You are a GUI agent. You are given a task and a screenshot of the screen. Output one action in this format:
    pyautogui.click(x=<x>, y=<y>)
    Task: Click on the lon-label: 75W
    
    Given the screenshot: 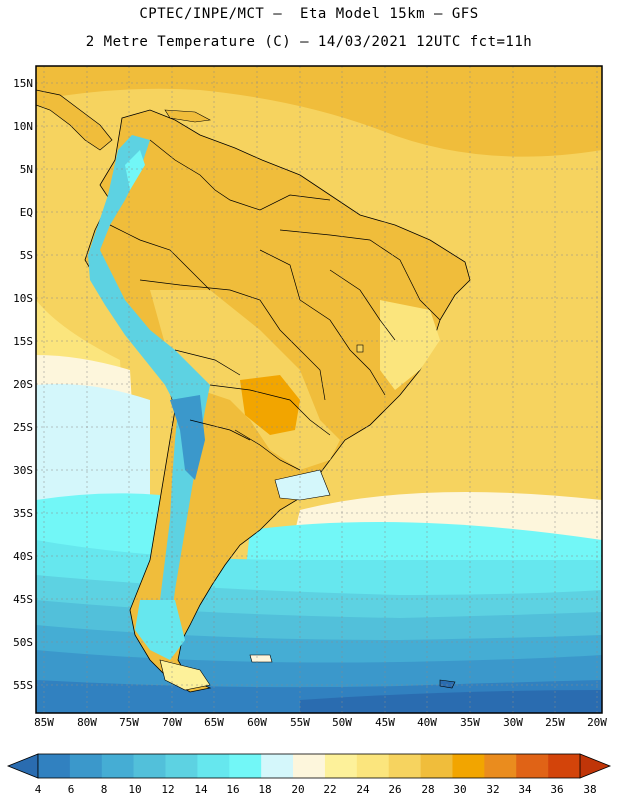 What is the action you would take?
    pyautogui.click(x=129, y=722)
    